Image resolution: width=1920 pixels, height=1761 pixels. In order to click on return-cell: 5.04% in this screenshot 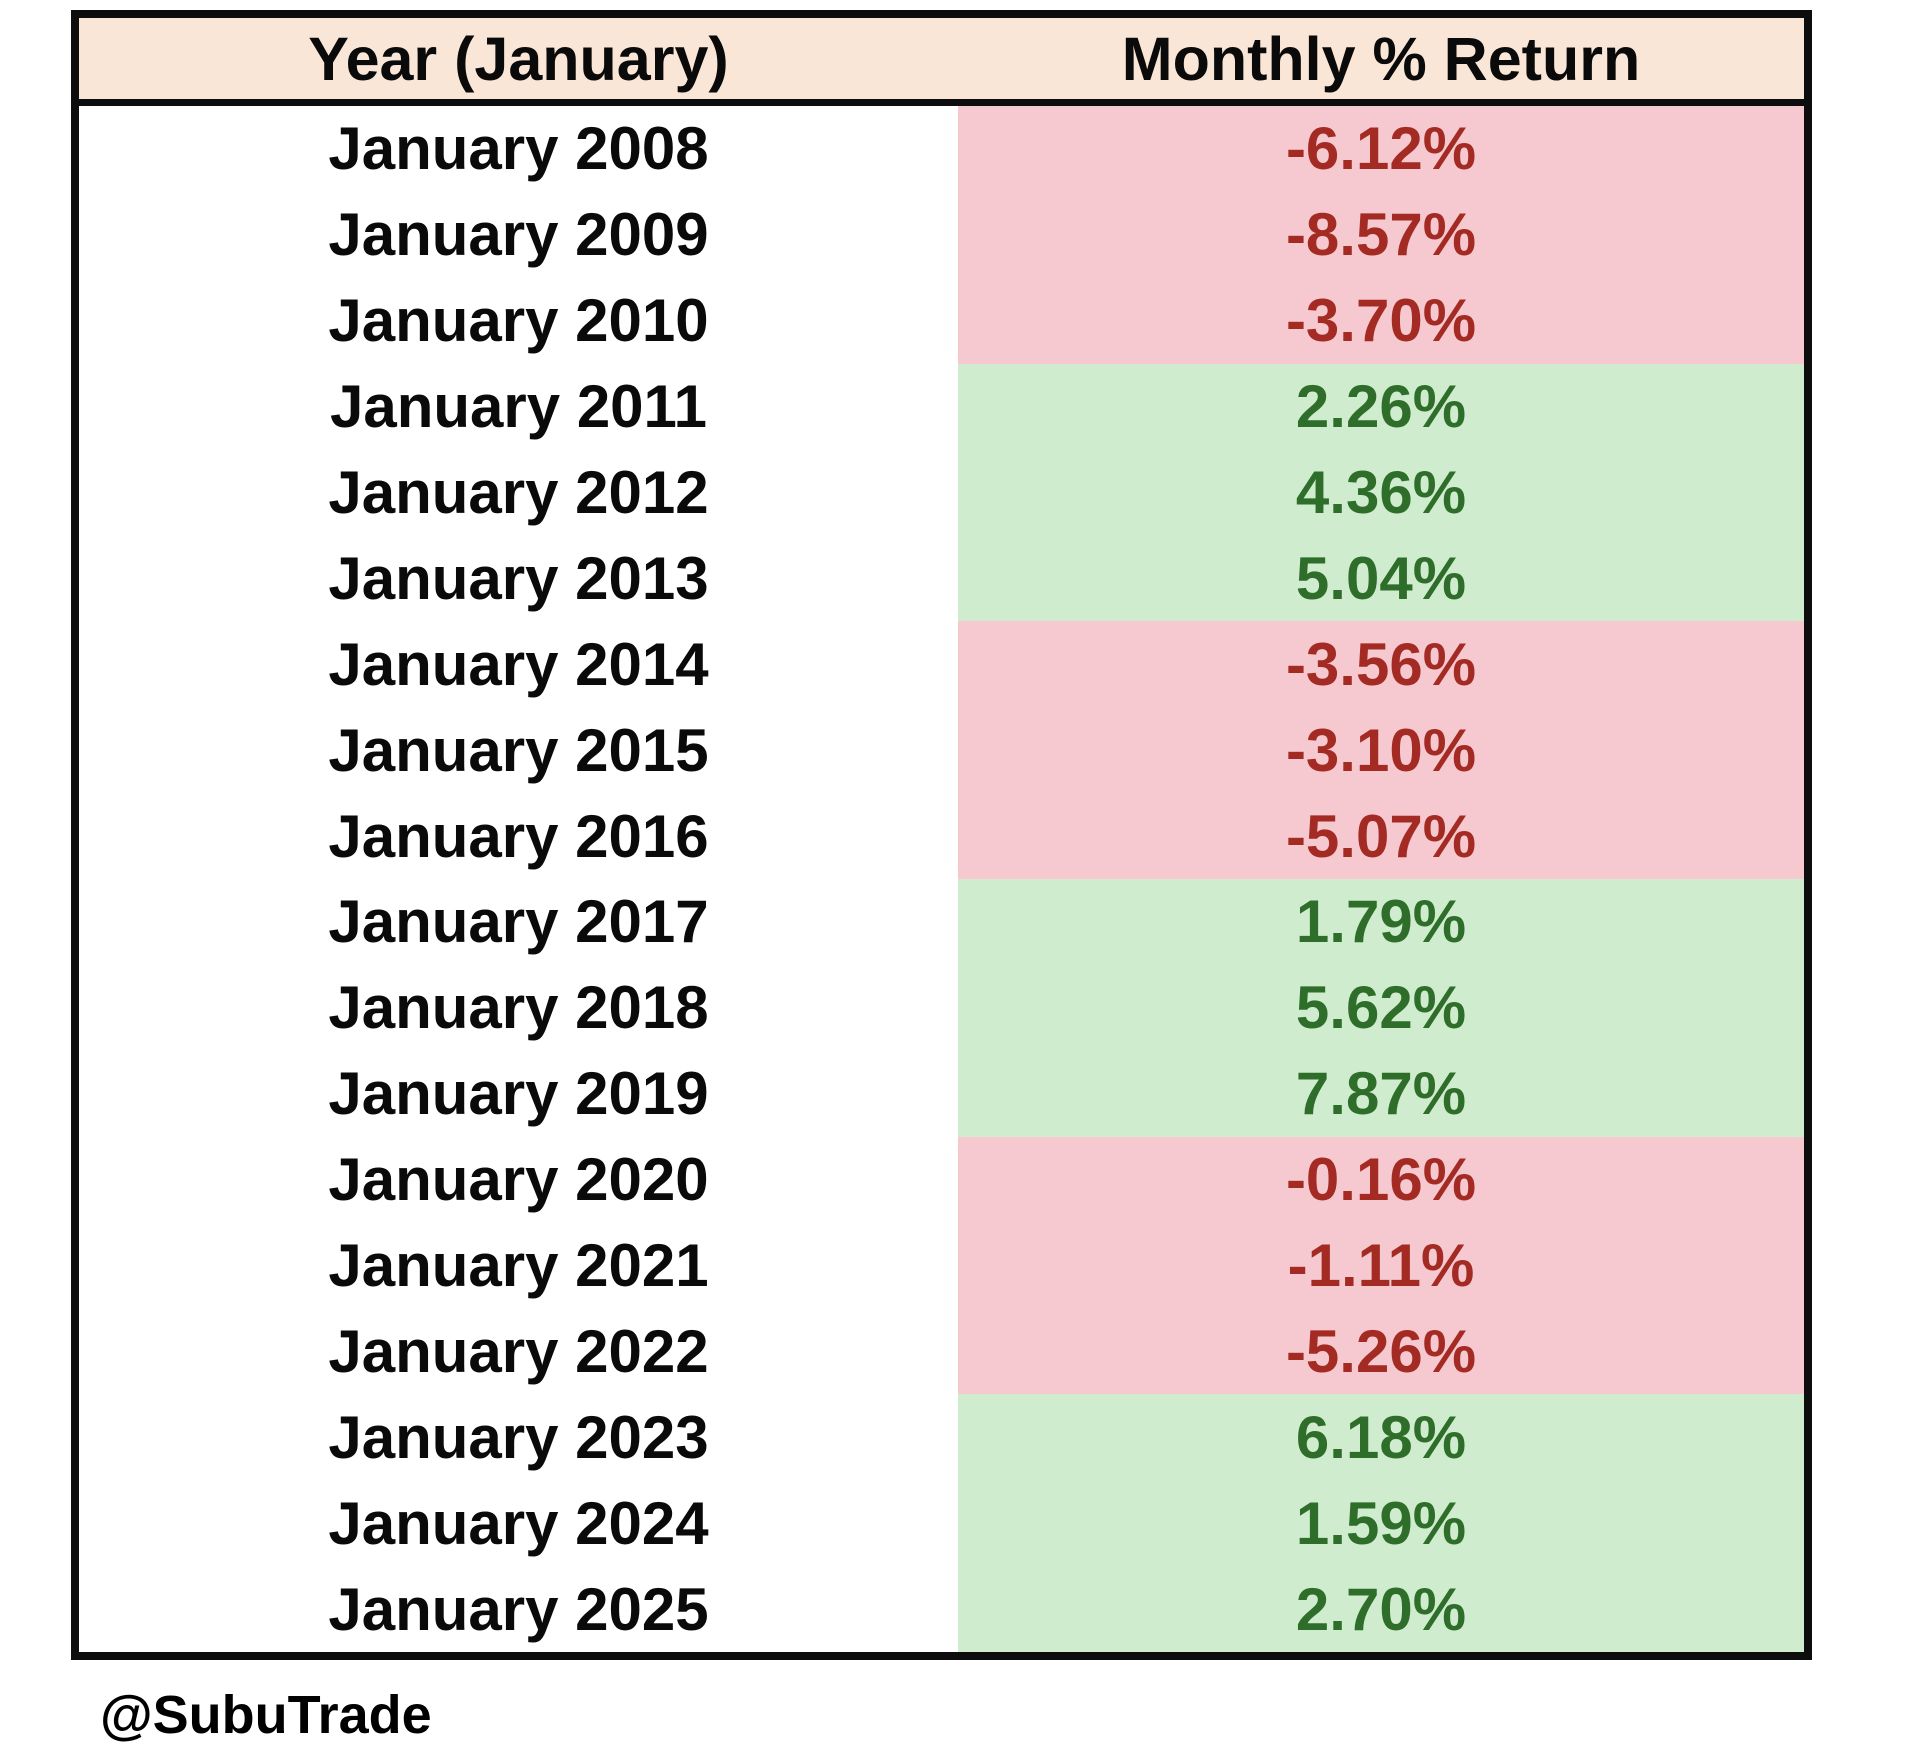, I will do `click(1381, 578)`.